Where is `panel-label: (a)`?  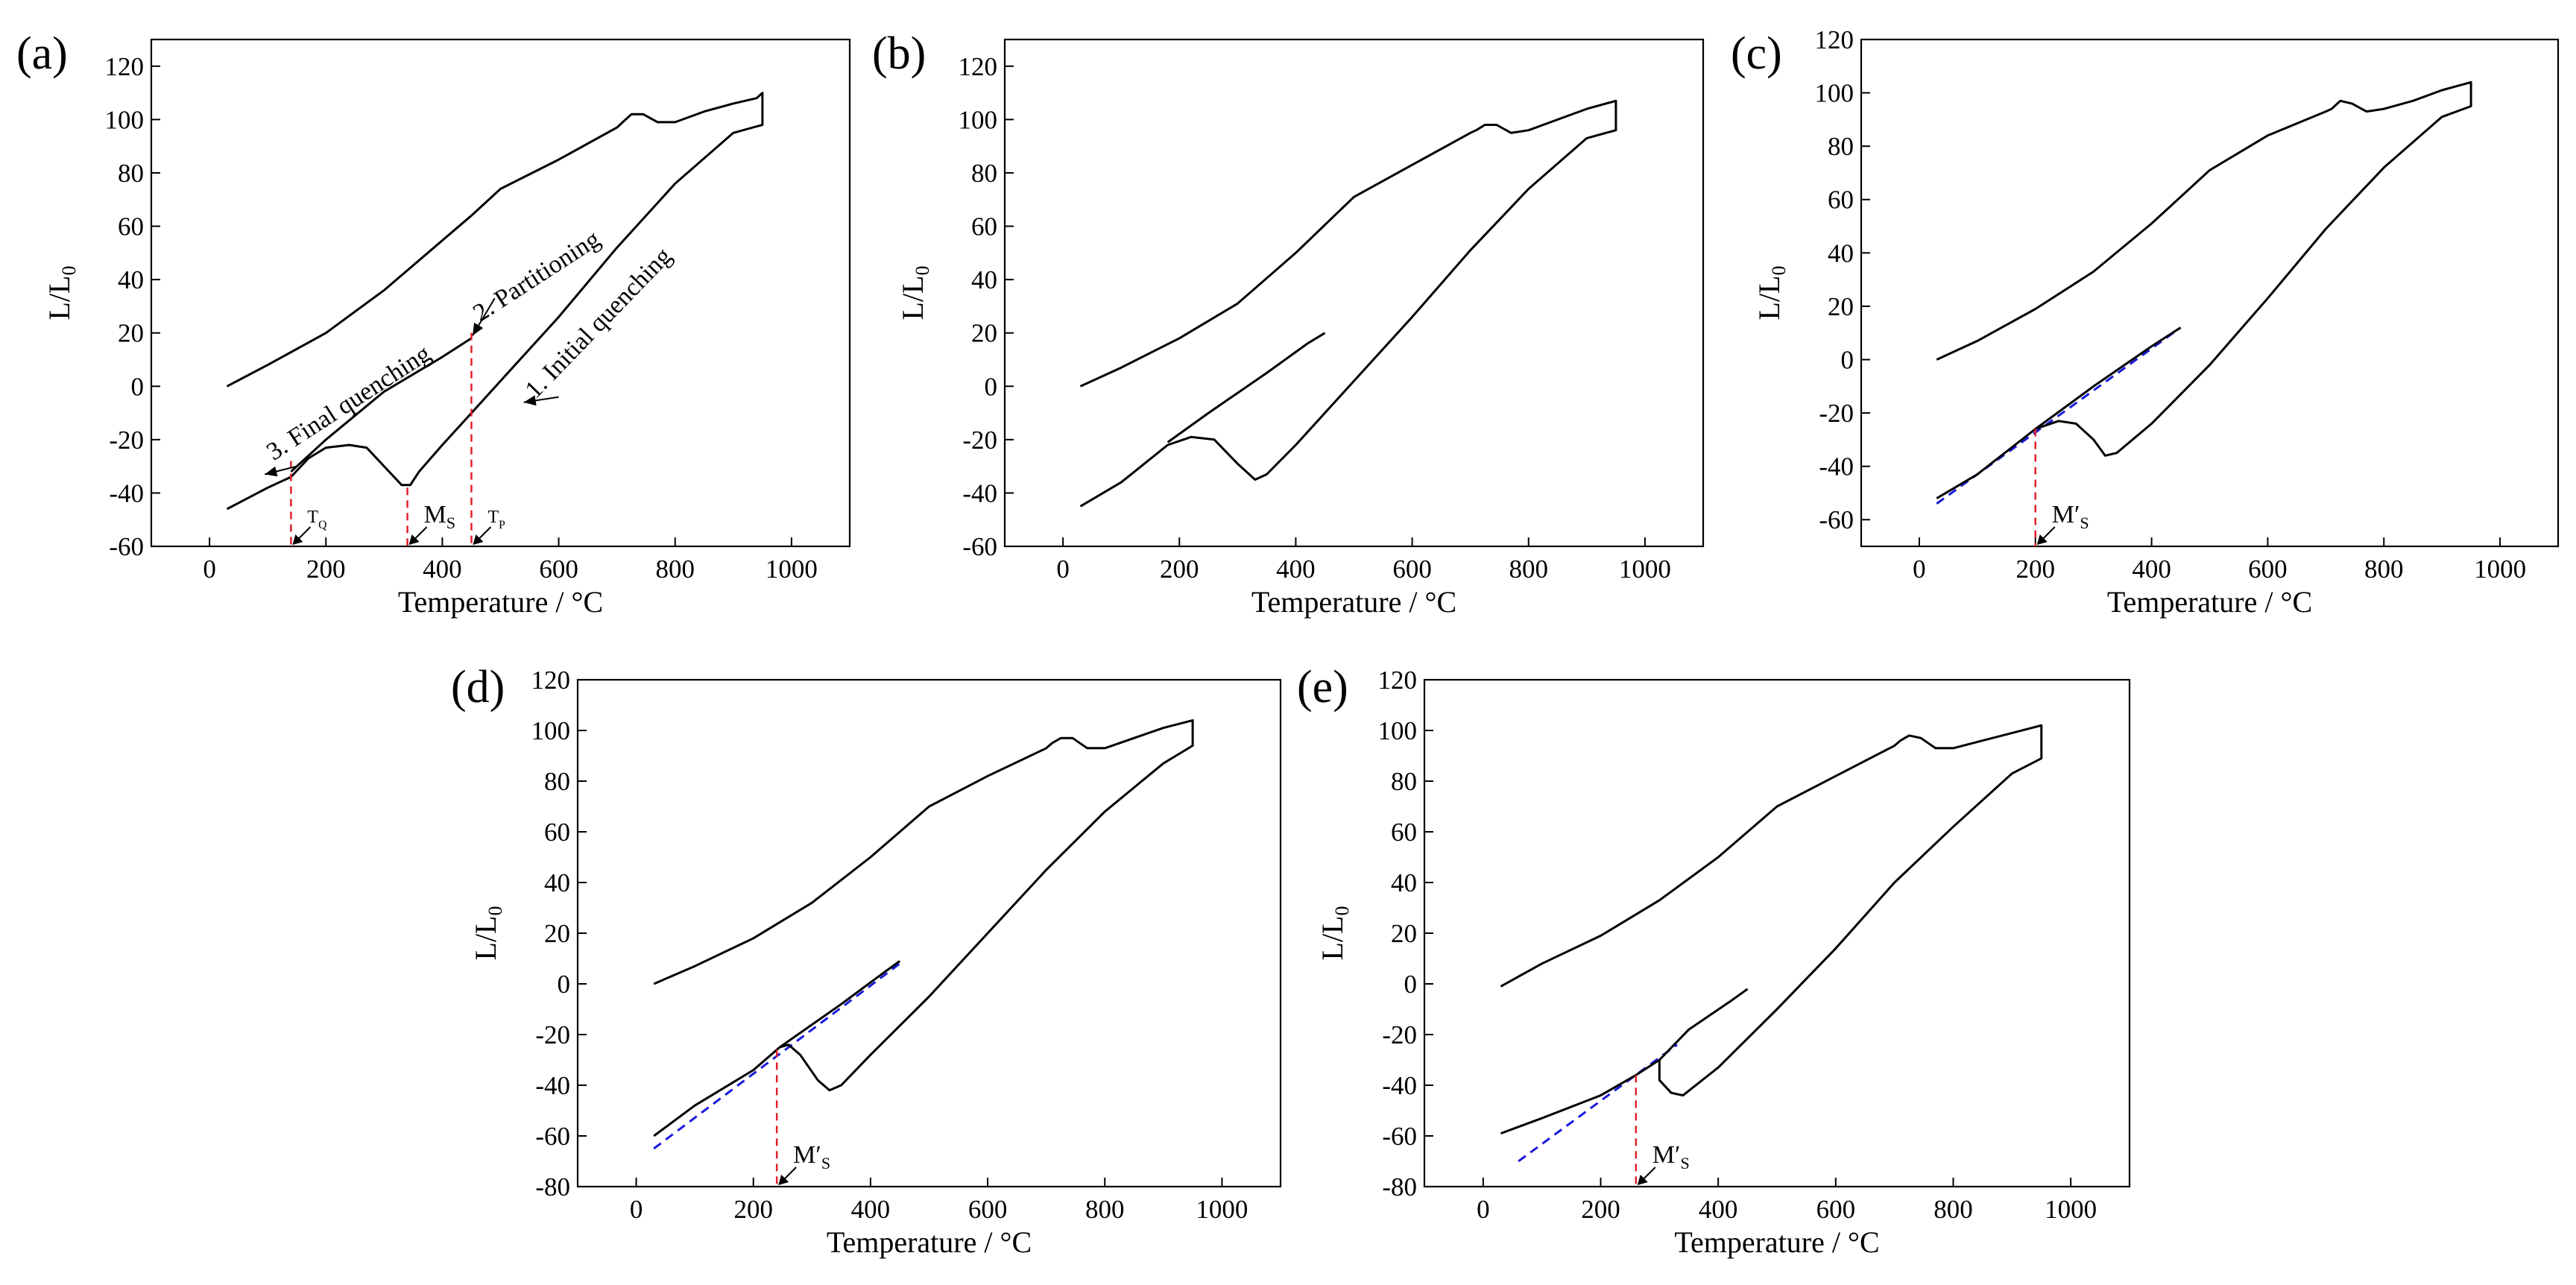
panel-label: (a) is located at coordinates (42, 53).